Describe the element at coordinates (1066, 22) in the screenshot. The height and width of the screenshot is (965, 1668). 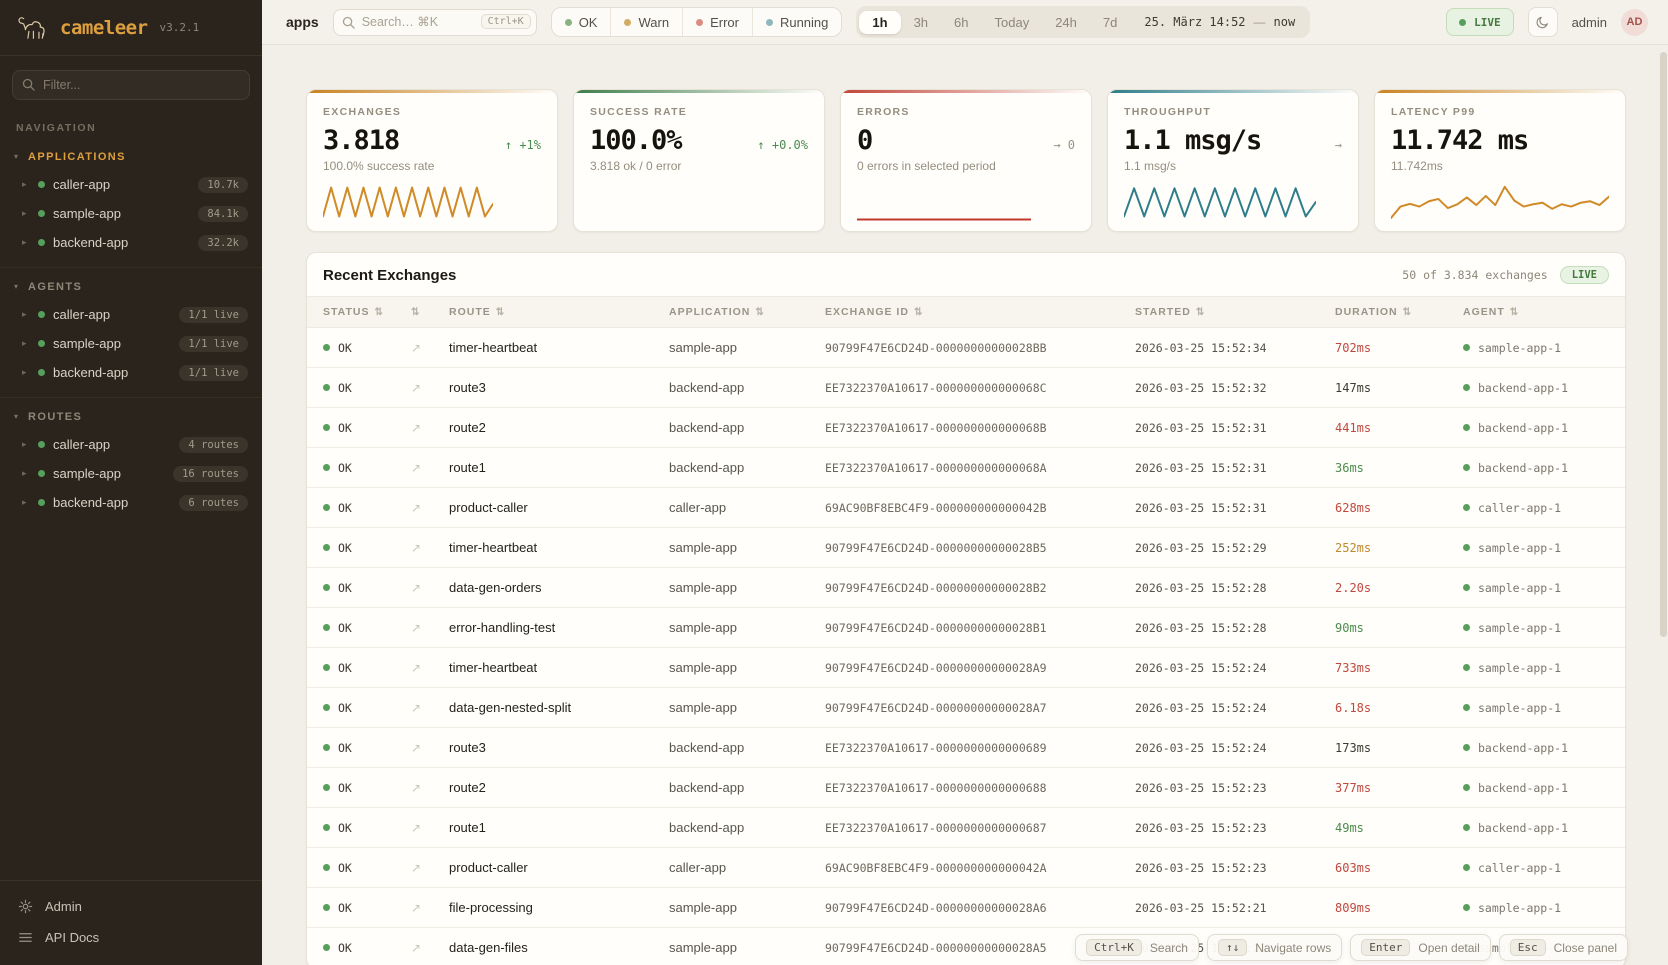
I see `range-button-24h: 24h` at that location.